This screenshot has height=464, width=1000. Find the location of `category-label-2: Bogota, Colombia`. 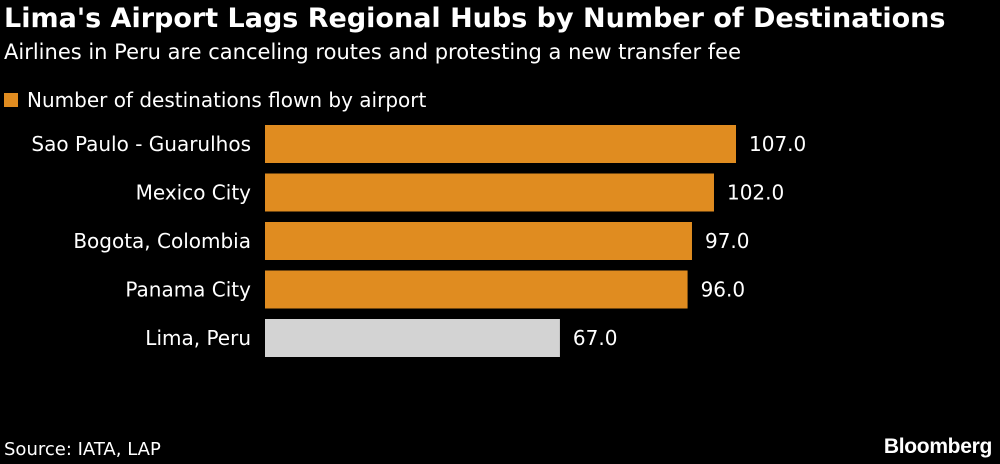

category-label-2: Bogota, Colombia is located at coordinates (162, 241).